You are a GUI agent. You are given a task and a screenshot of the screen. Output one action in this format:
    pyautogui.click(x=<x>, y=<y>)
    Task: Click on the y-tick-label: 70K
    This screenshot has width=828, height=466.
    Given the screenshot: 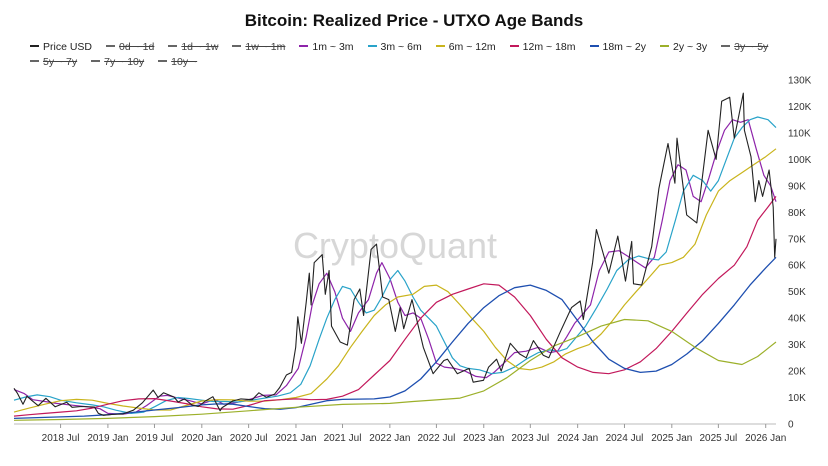 What is the action you would take?
    pyautogui.click(x=797, y=239)
    